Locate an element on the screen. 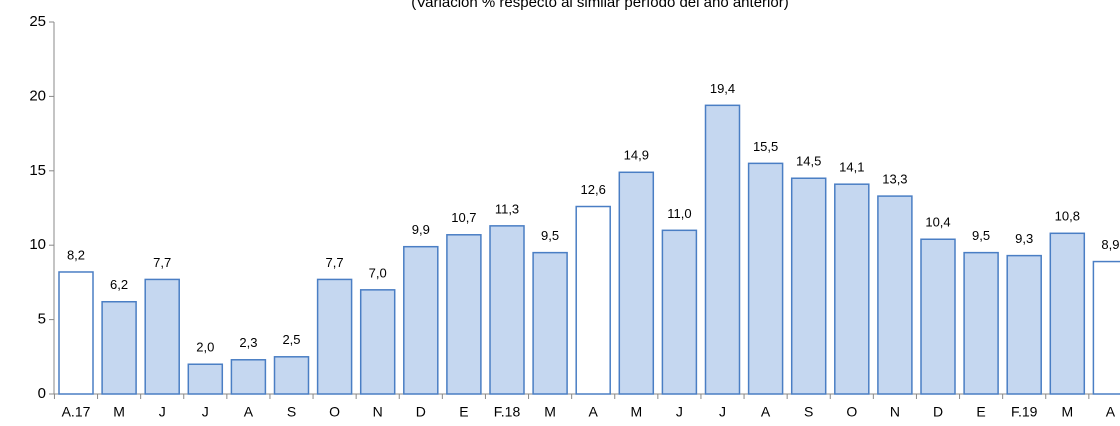 The width and height of the screenshot is (1120, 426). value-label: 12,6 is located at coordinates (593, 189).